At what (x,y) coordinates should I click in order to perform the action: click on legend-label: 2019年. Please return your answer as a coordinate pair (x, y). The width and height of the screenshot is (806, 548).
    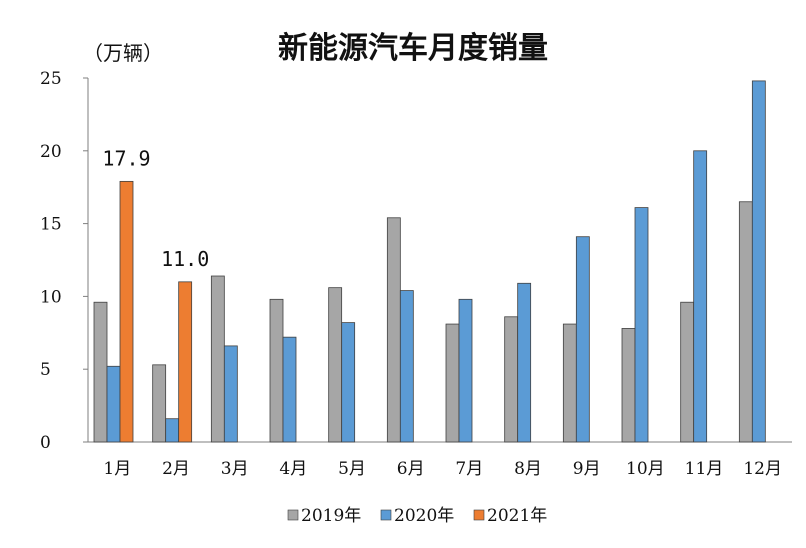
    Looking at the image, I should click on (331, 516).